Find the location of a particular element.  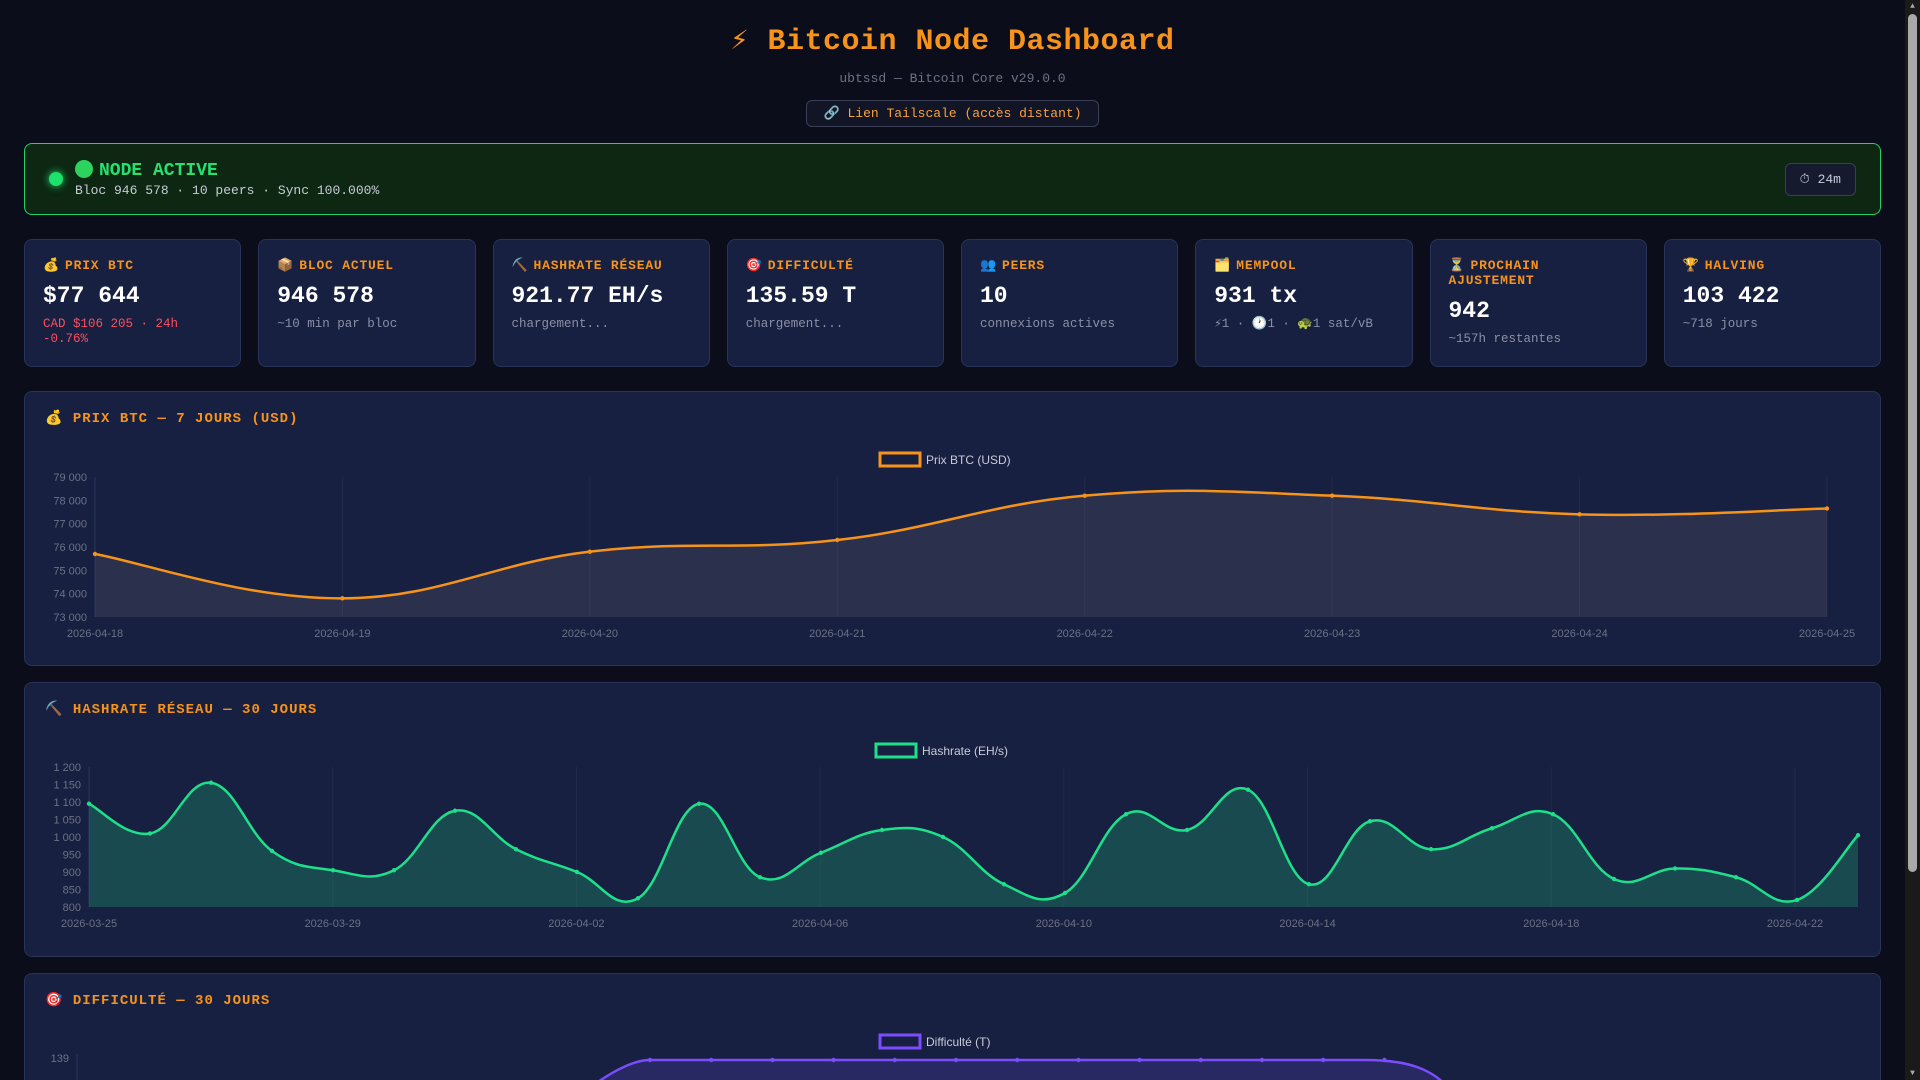

card-block: 📦 BLOC ACTUEL 946 578 ~10 min par bloc is located at coordinates (367, 303).